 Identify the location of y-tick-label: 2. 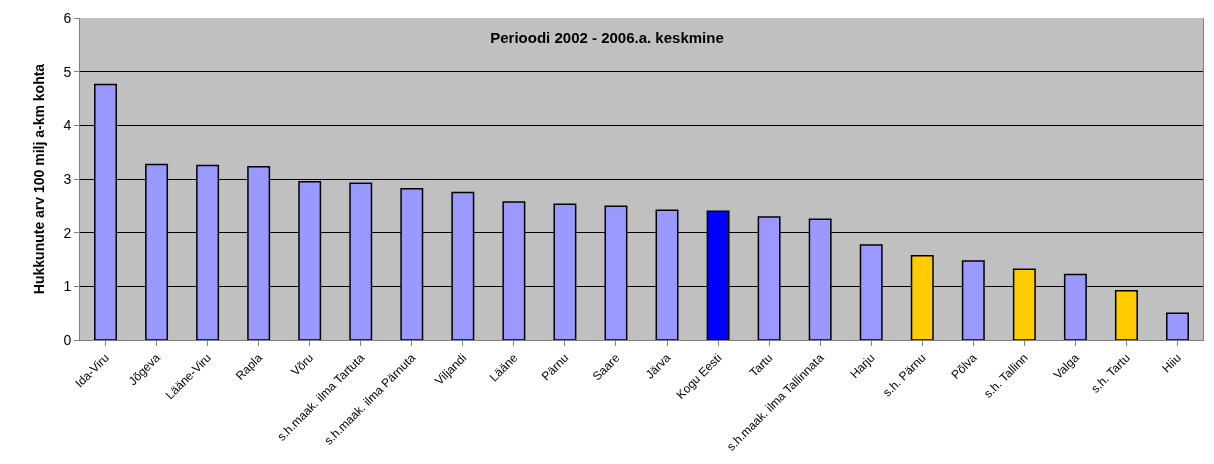
(67, 232).